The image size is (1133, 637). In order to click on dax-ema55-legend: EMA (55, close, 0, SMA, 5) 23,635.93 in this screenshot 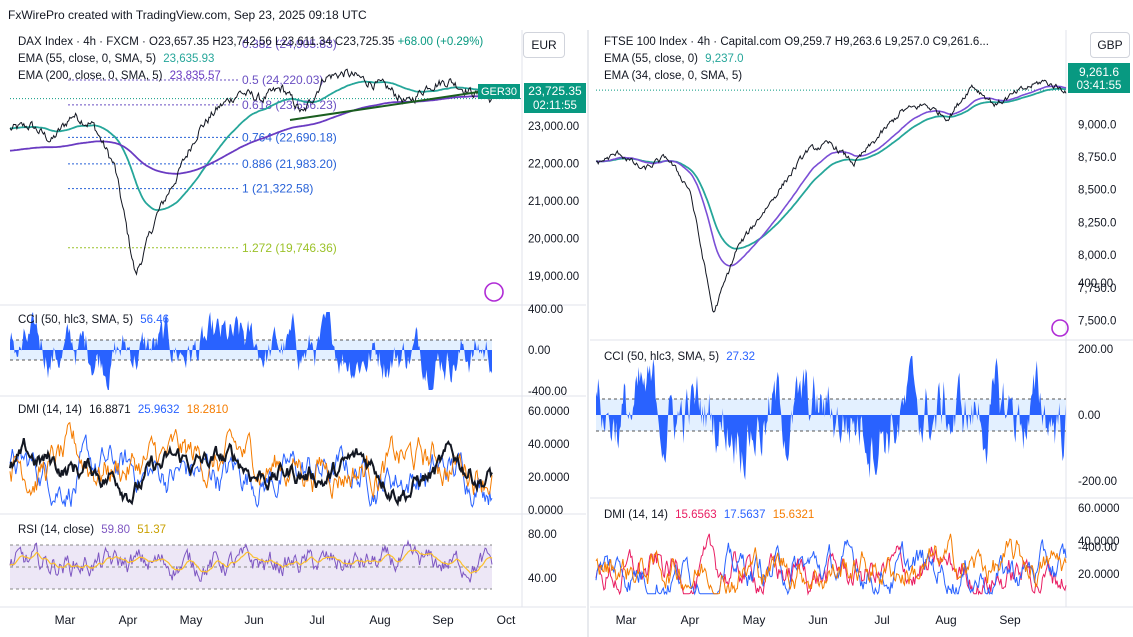, I will do `click(116, 59)`.